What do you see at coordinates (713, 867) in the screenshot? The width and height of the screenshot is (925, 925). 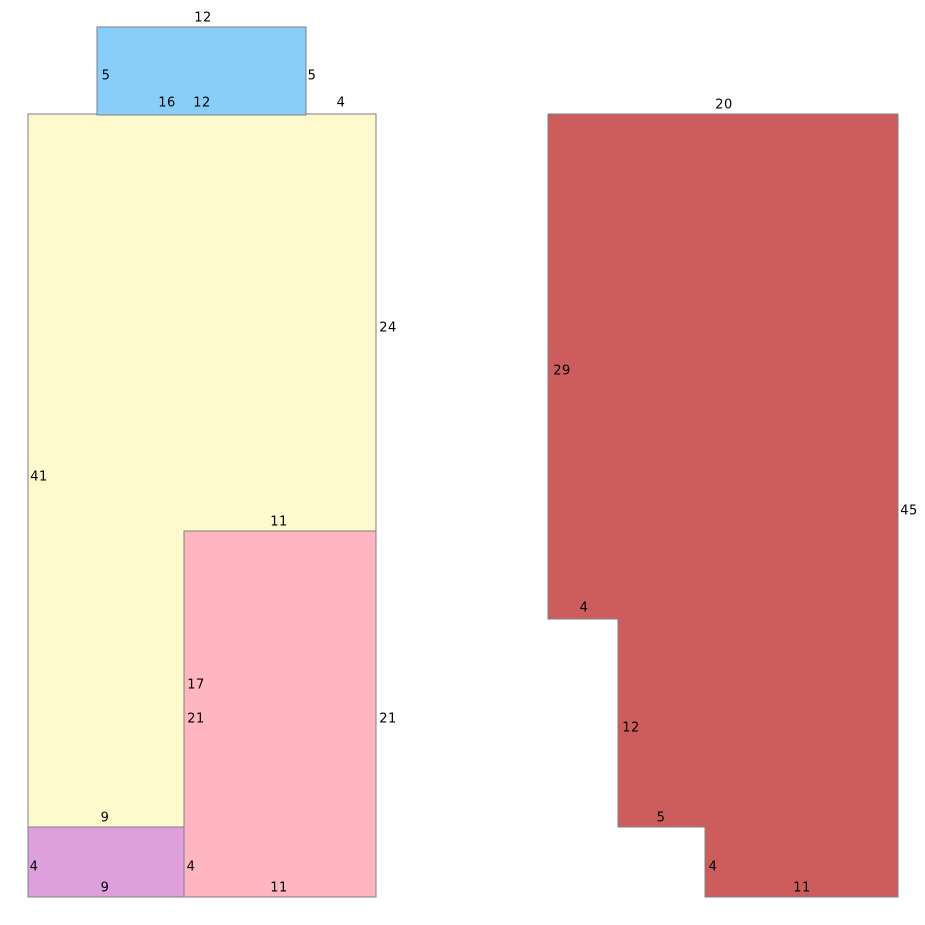 I see `edge-label-red-step2-v: 4` at bounding box center [713, 867].